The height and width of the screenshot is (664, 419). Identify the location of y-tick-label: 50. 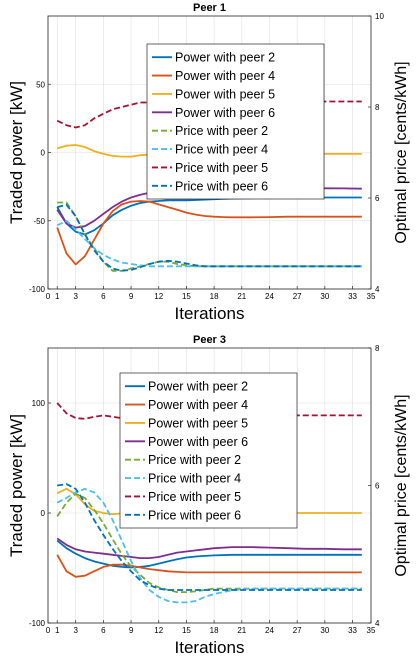
(40, 84).